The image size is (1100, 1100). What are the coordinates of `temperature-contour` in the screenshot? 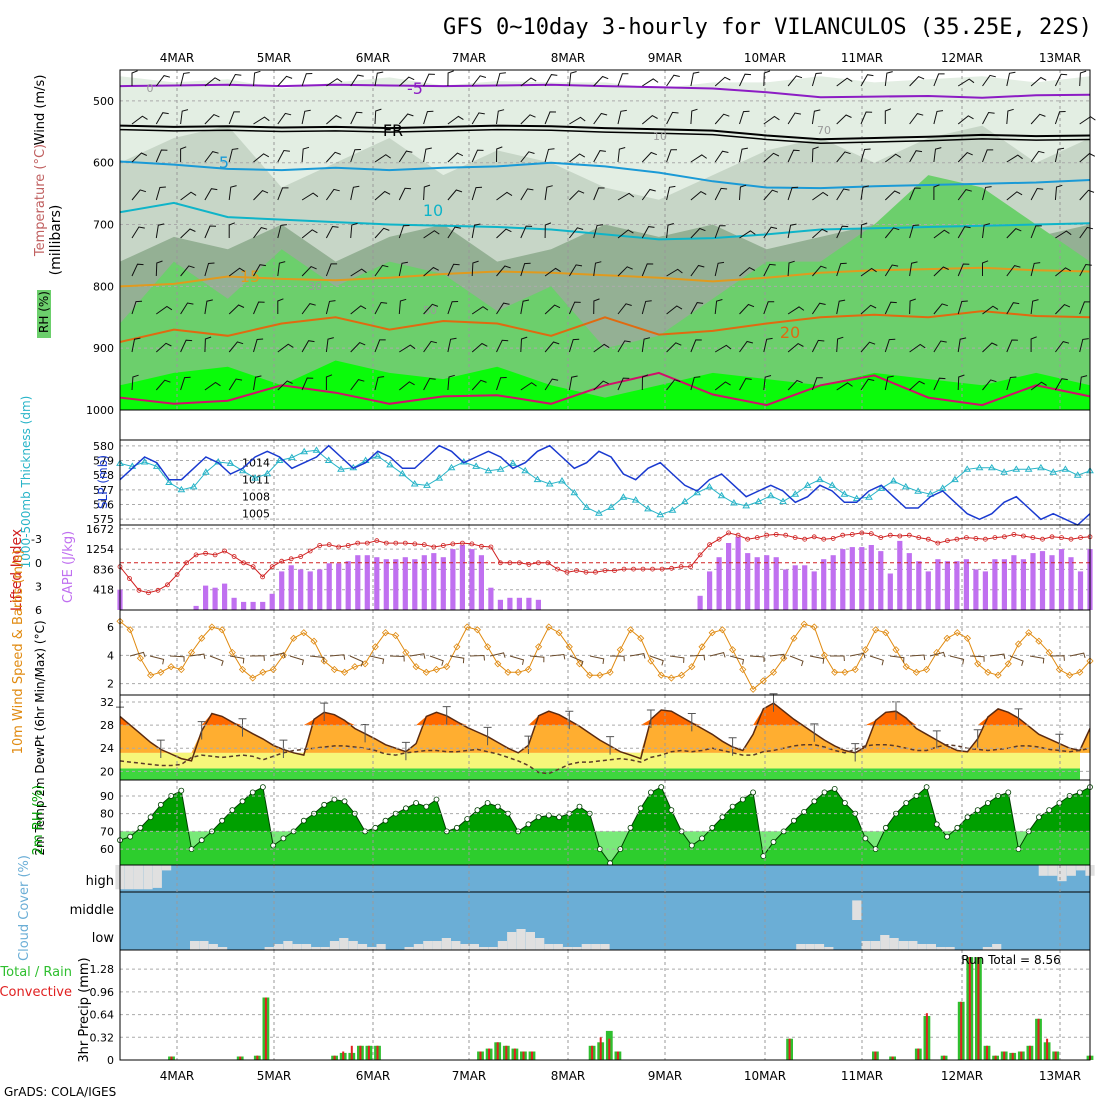 It's located at (605, 326).